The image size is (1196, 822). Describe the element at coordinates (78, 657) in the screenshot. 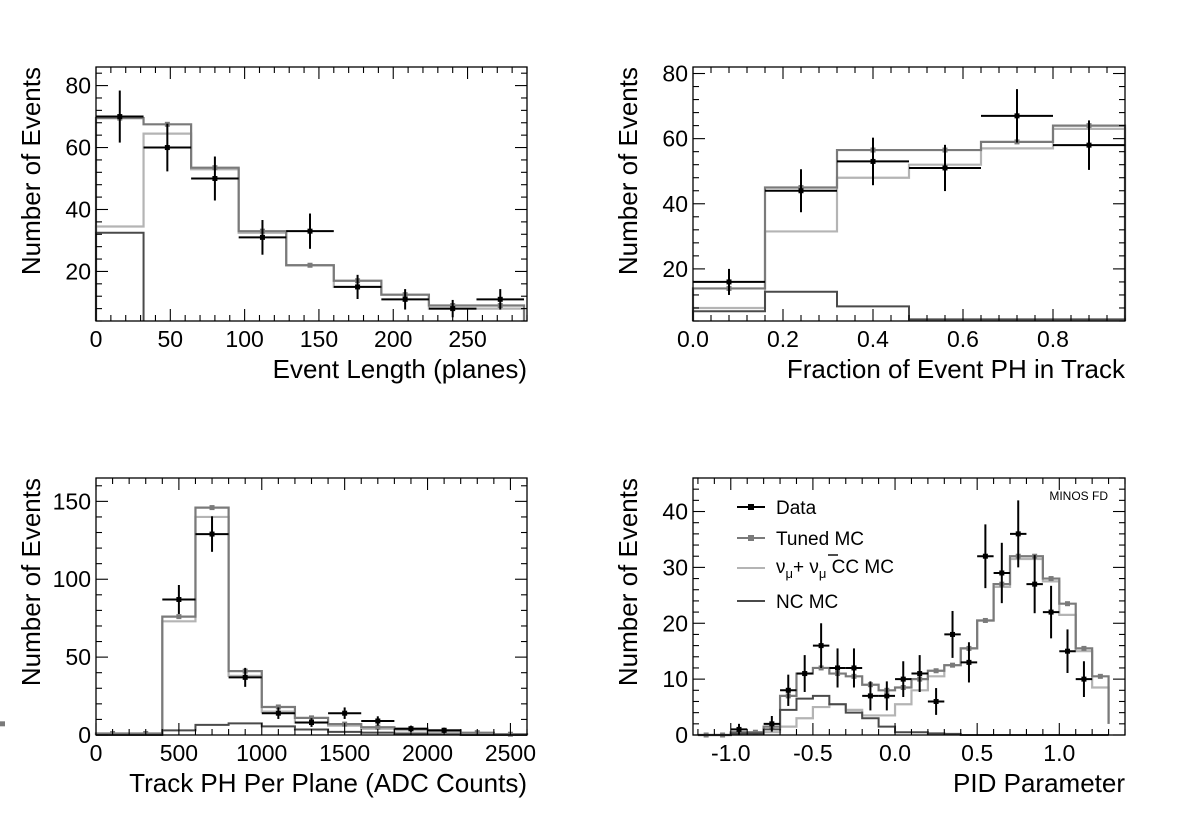

I see `y-tick-label: 50` at that location.